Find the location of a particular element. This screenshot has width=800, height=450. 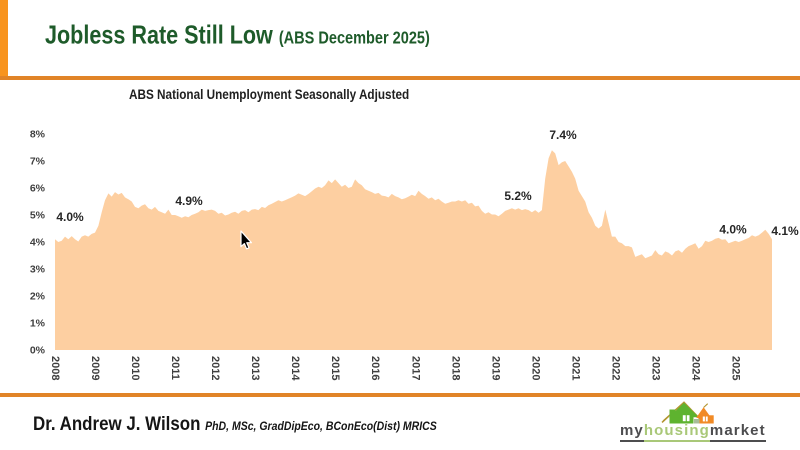

svg-text: 0% is located at coordinates (38, 351).